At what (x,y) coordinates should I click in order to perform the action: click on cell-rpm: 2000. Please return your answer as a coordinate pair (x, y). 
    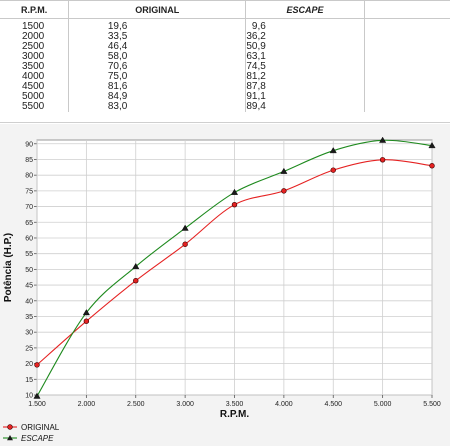
    Looking at the image, I should click on (33, 36).